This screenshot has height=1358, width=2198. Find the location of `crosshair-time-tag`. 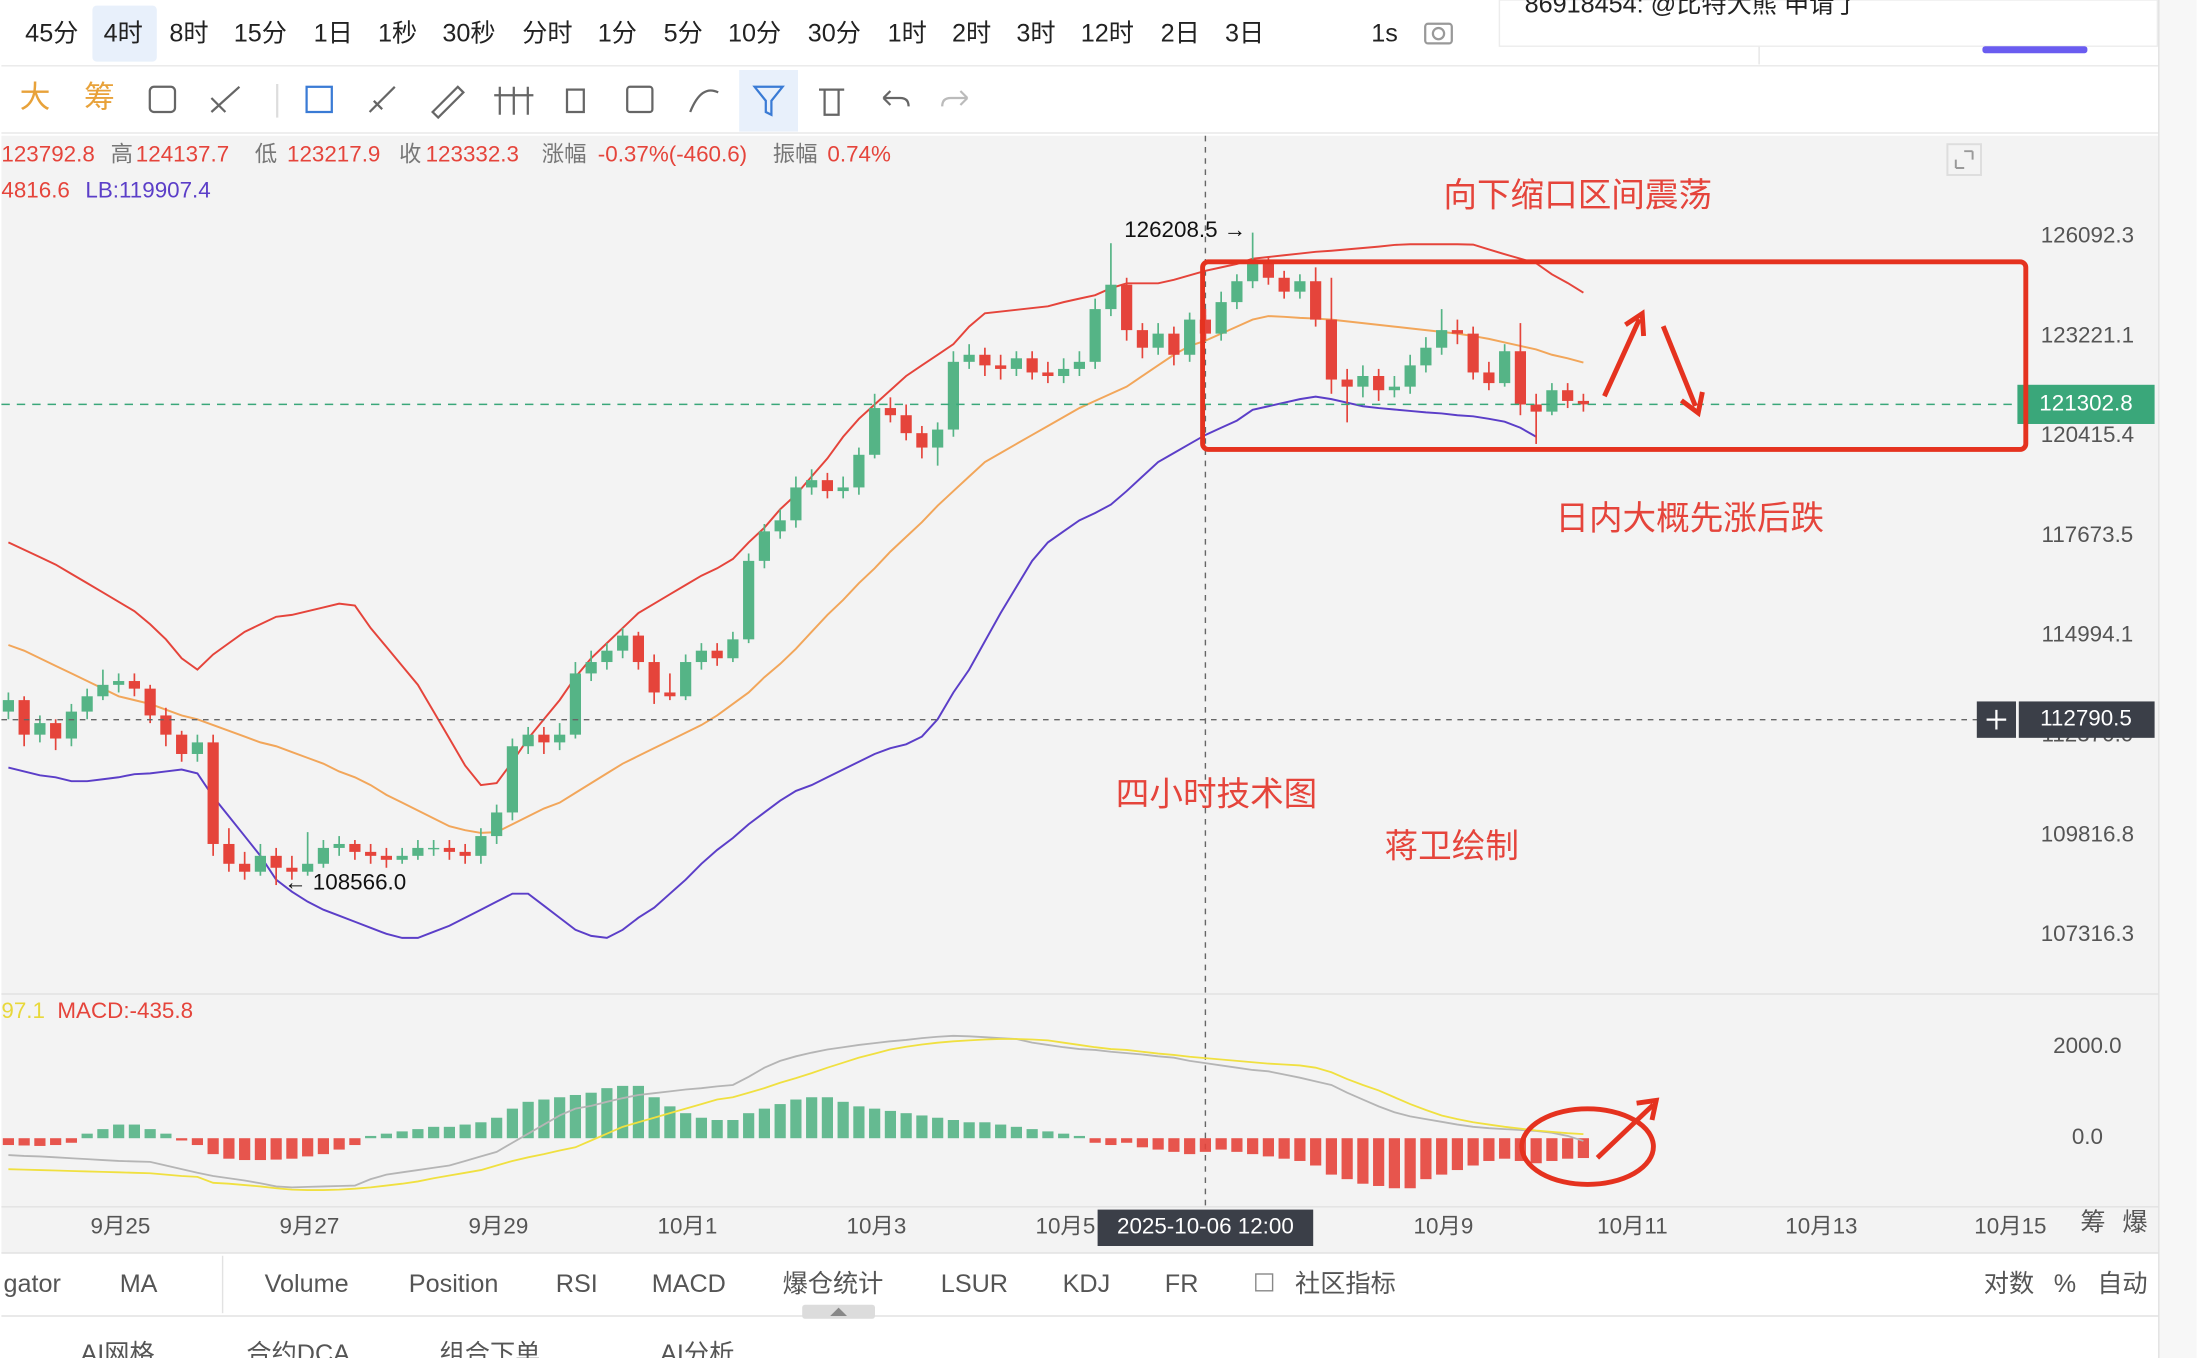

crosshair-time-tag is located at coordinates (1205, 1227).